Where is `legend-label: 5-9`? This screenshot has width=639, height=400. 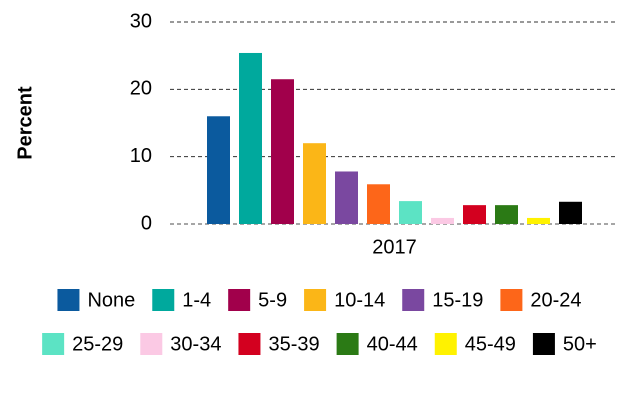 legend-label: 5-9 is located at coordinates (272, 300).